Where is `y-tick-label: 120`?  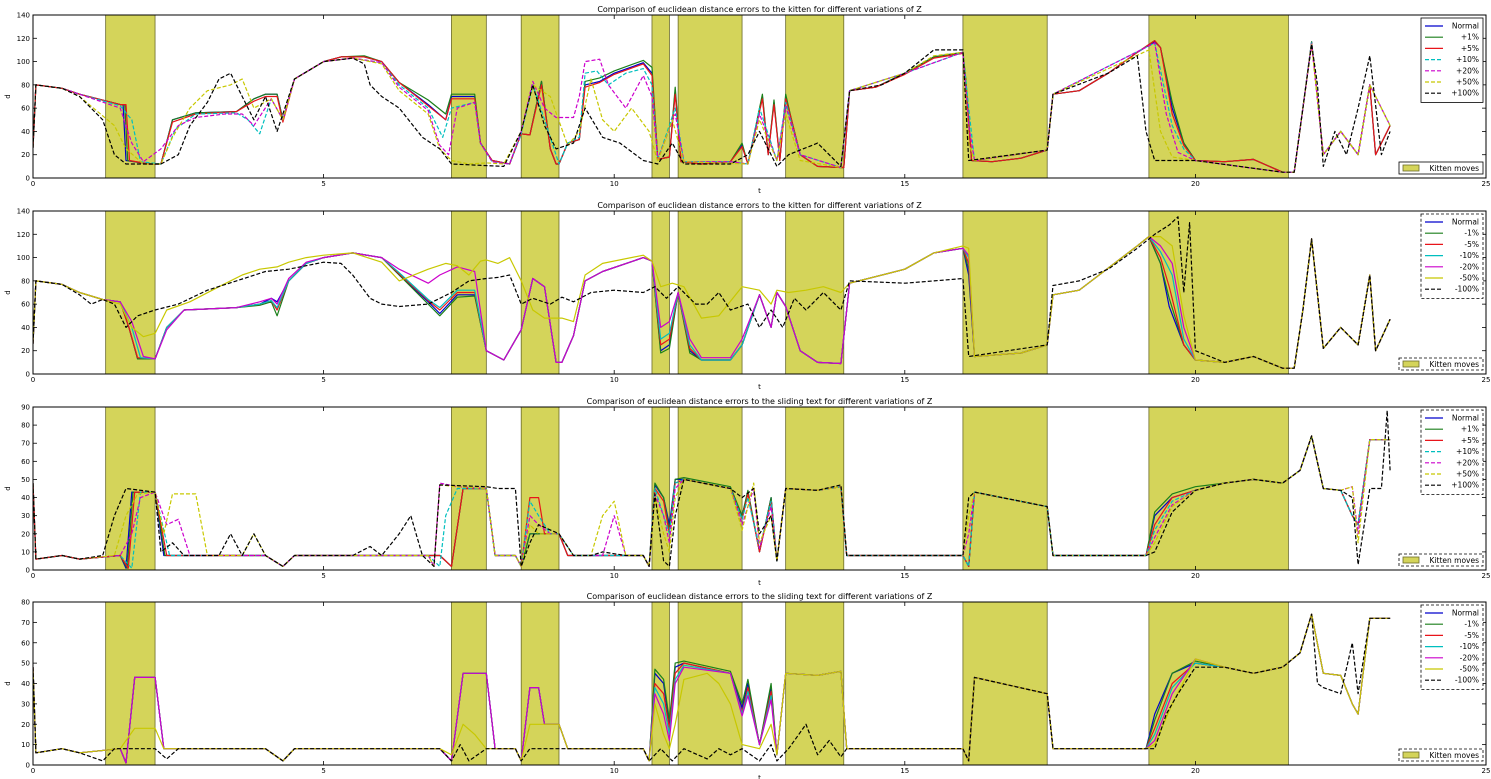
y-tick-label: 120 is located at coordinates (23, 235).